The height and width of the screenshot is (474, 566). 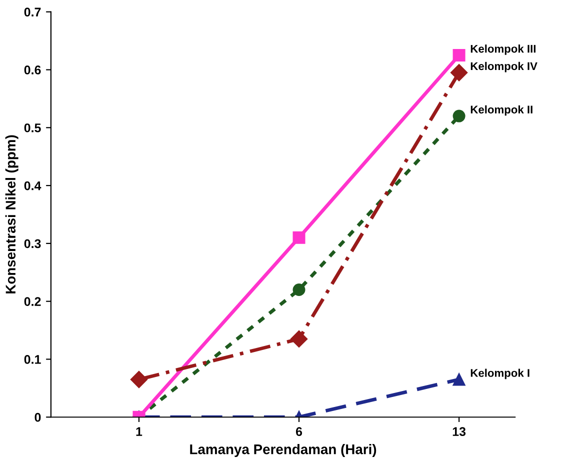 I want to click on series-label: Kelompok II, so click(x=501, y=110).